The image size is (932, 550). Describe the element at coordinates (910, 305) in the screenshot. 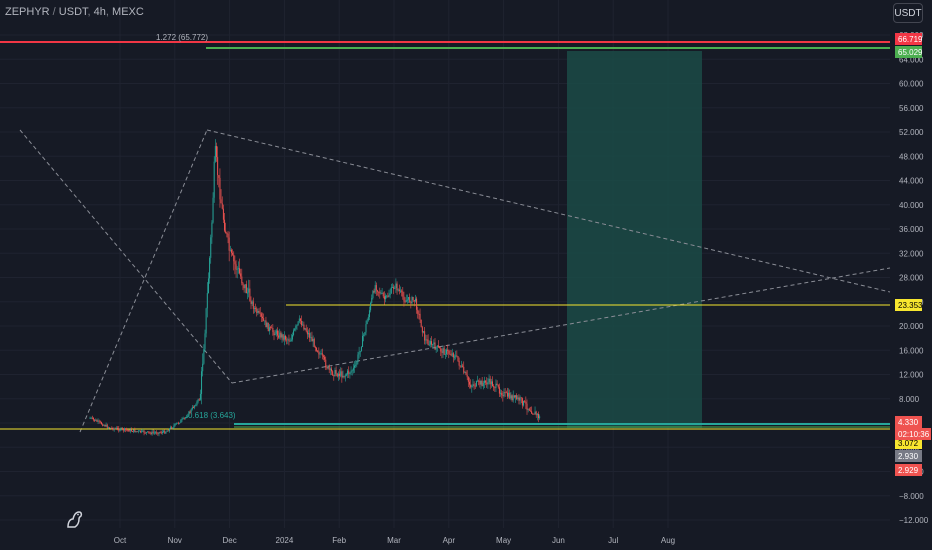

I see `price-tag-value: 23.353` at that location.